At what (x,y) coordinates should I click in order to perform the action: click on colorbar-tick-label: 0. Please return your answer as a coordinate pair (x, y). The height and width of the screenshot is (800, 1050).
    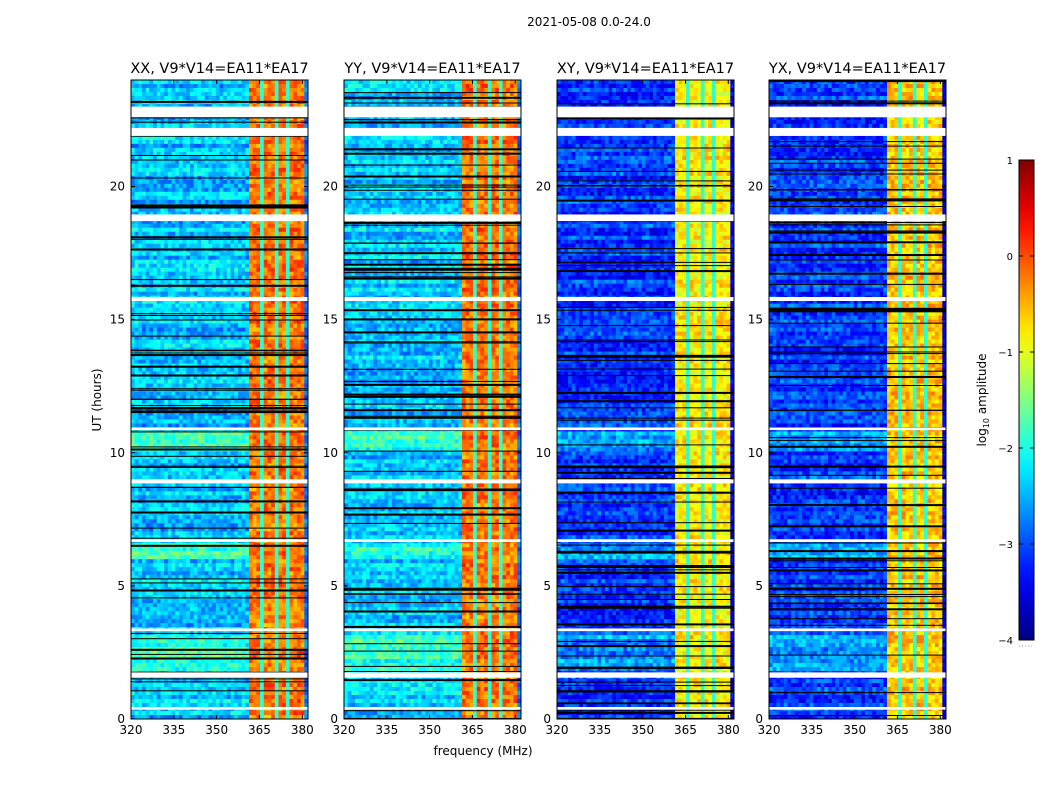
    Looking at the image, I should click on (1010, 257).